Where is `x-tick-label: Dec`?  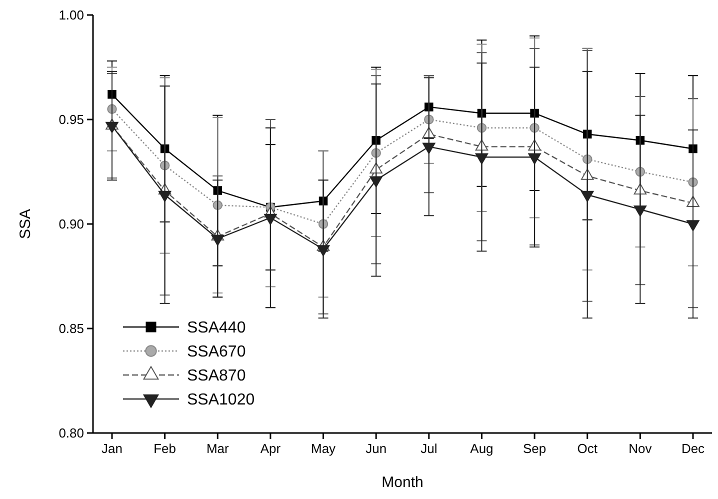
x-tick-label: Dec is located at coordinates (693, 448).